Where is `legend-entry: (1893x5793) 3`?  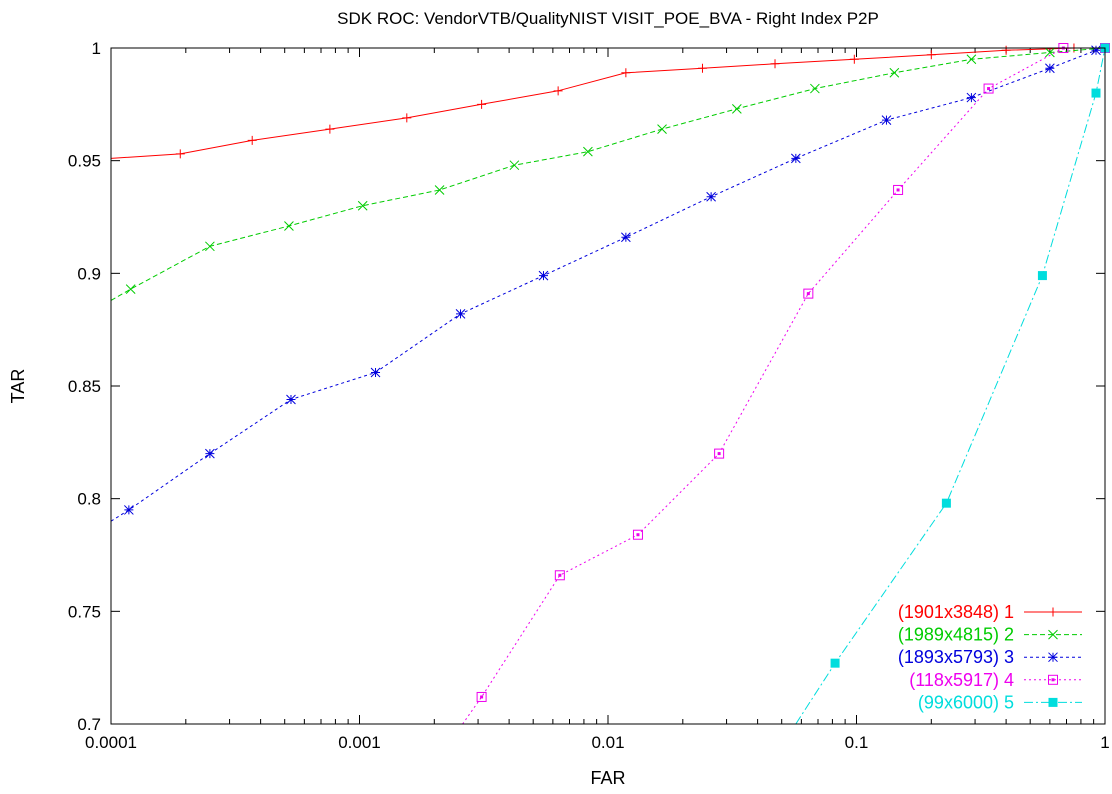
legend-entry: (1893x5793) 3 is located at coordinates (990, 657).